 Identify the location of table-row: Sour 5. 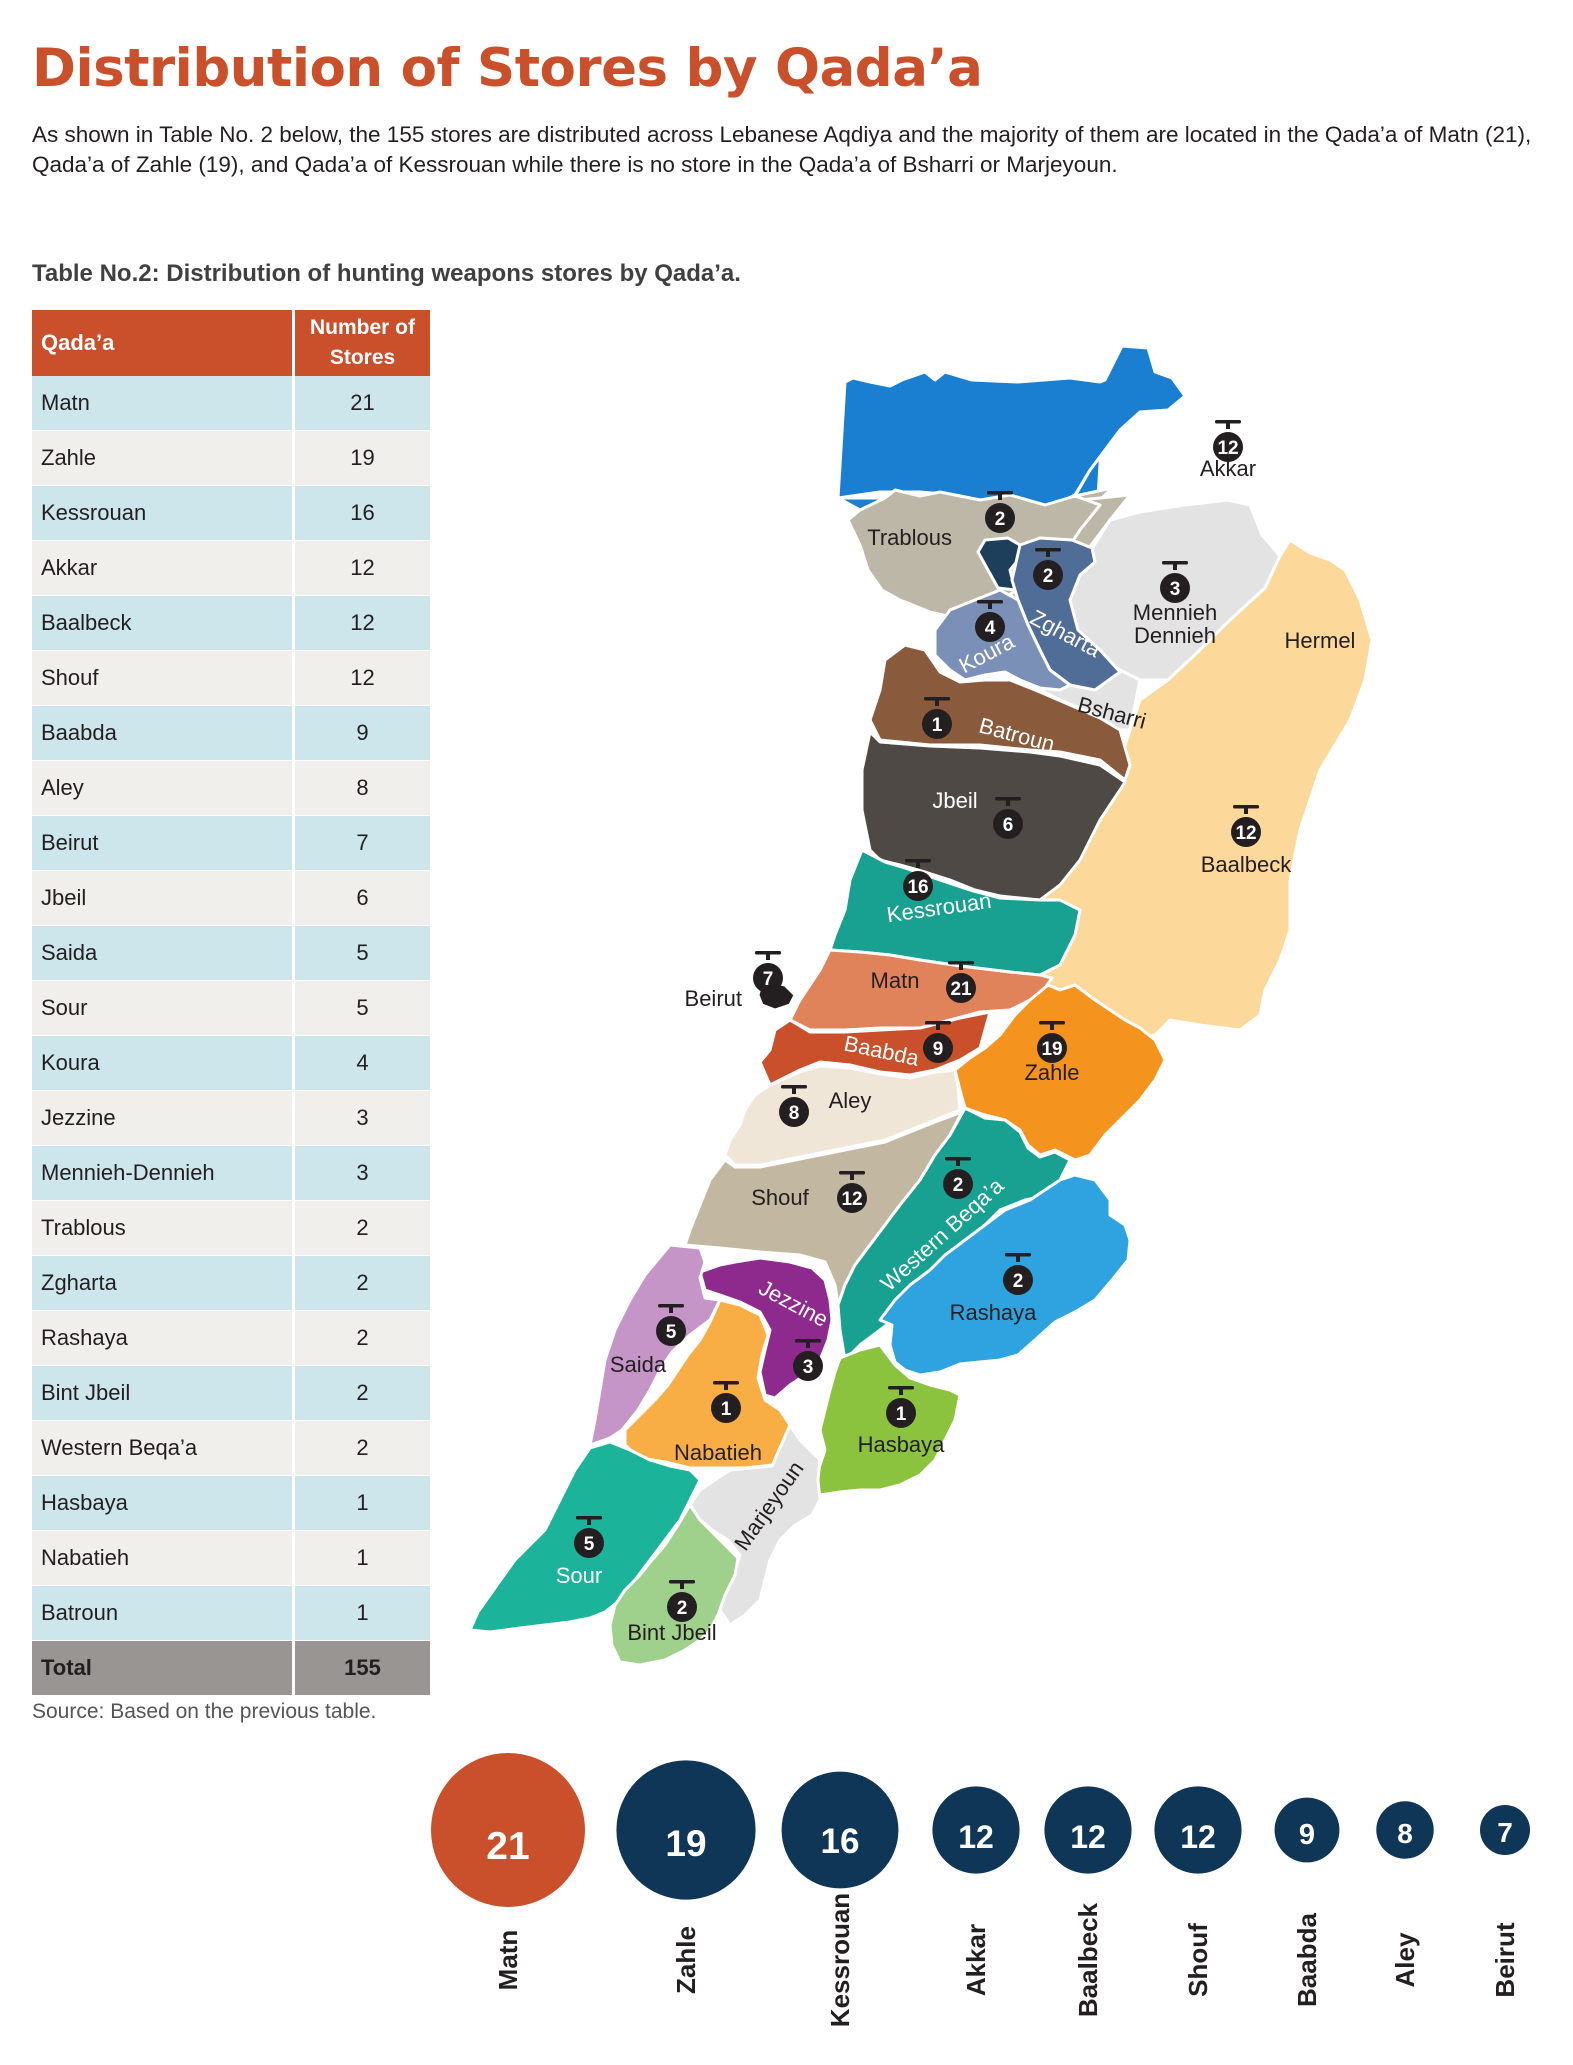
(231, 1008).